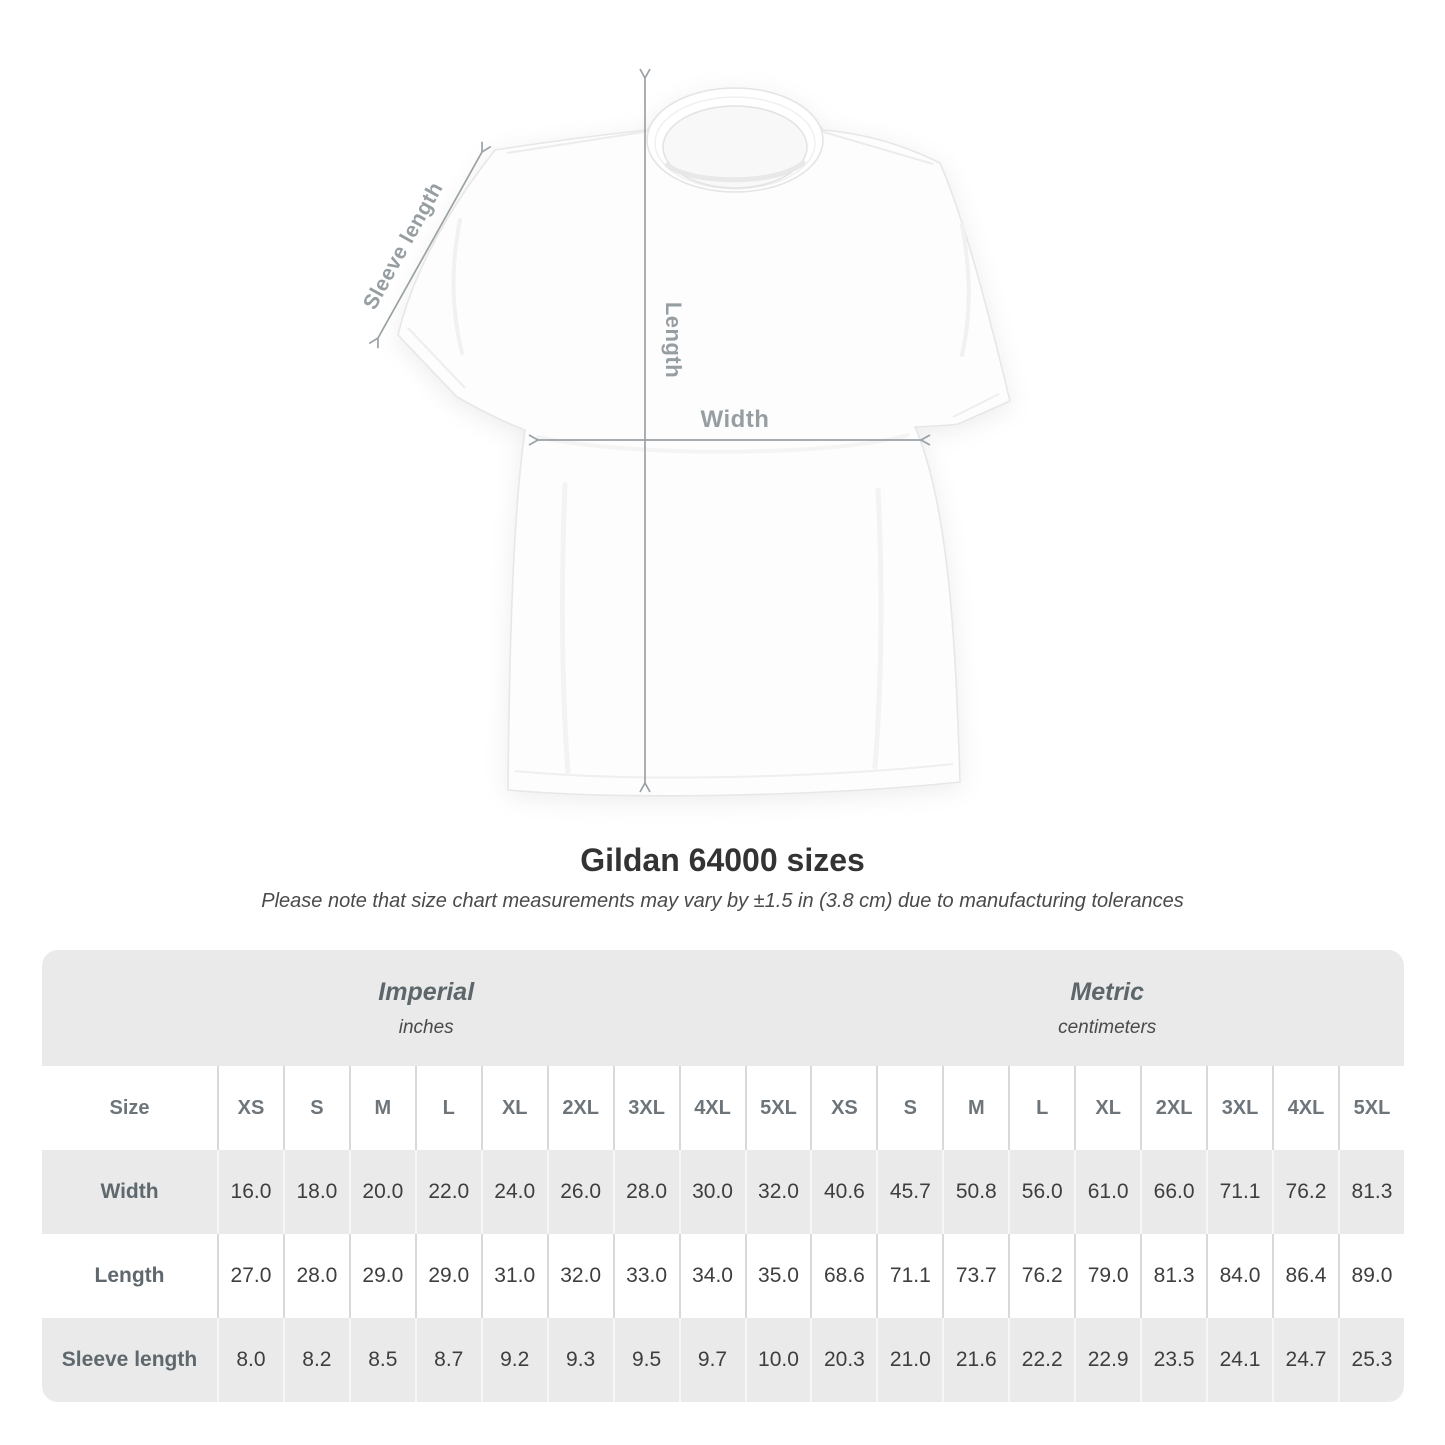  I want to click on imperial-group-header: Imperial inches, so click(426, 1008).